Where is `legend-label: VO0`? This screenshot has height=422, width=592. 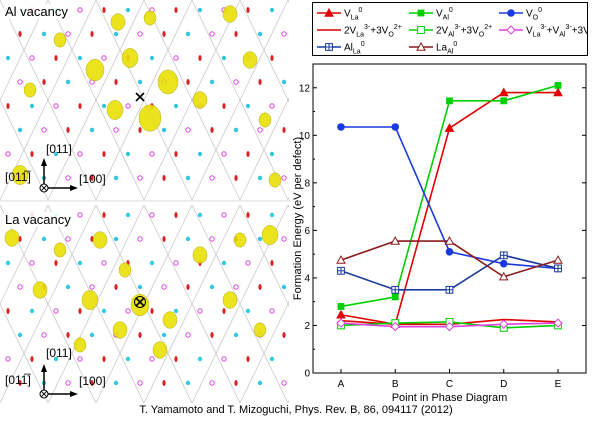 legend-label: VO0 is located at coordinates (534, 14).